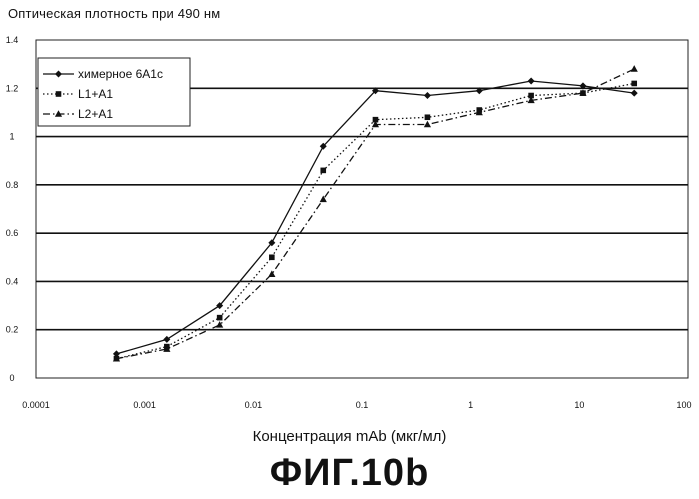 This screenshot has width=699, height=499. Describe the element at coordinates (12, 88) in the screenshot. I see `y-tick-label-6: 1.2` at that location.